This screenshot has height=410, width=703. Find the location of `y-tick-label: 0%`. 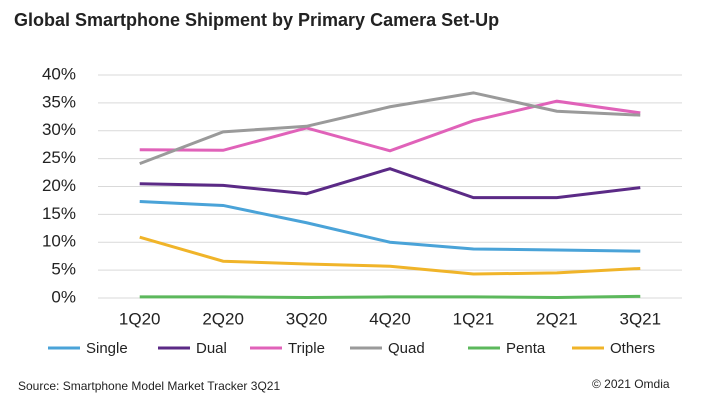

y-tick-label: 0% is located at coordinates (63, 296).